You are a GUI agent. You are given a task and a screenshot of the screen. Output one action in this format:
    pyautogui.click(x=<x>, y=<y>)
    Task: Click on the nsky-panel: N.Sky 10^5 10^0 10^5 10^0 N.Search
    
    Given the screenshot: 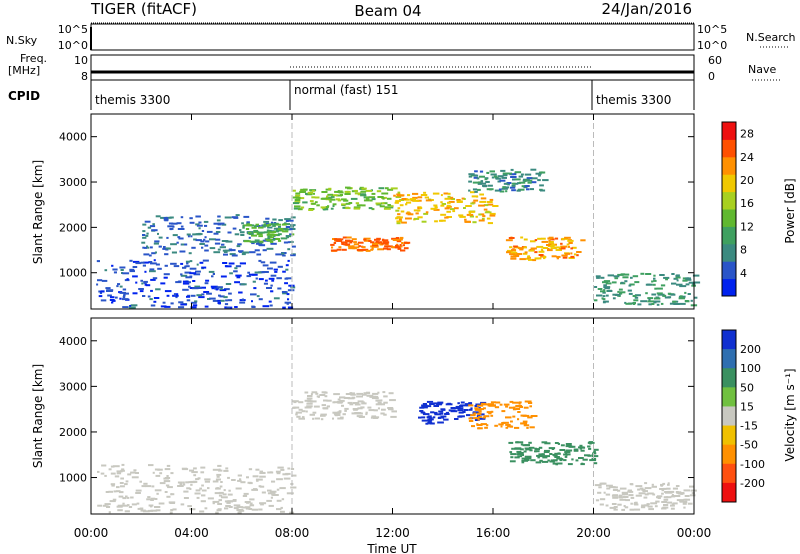 What is the action you would take?
    pyautogui.click(x=401, y=37)
    